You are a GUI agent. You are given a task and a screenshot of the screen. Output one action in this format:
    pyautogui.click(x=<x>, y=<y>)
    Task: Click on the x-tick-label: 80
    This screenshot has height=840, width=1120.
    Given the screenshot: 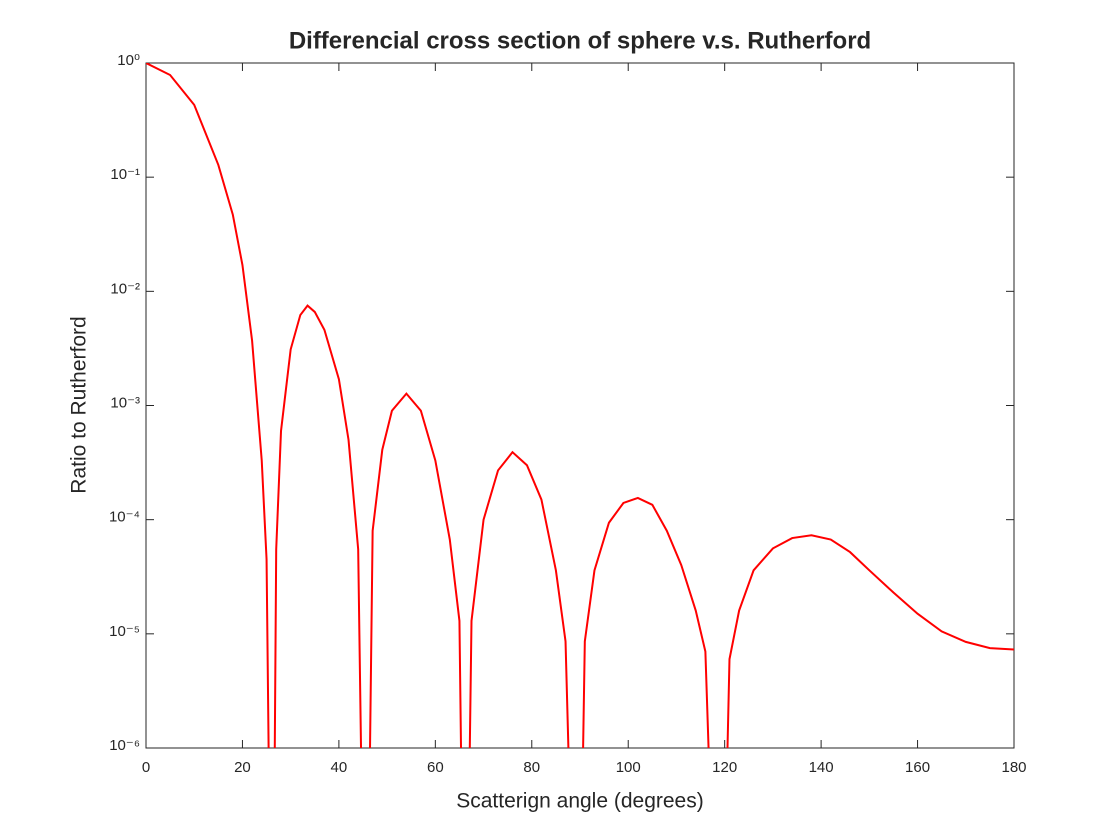 What is the action you would take?
    pyautogui.click(x=531, y=767)
    